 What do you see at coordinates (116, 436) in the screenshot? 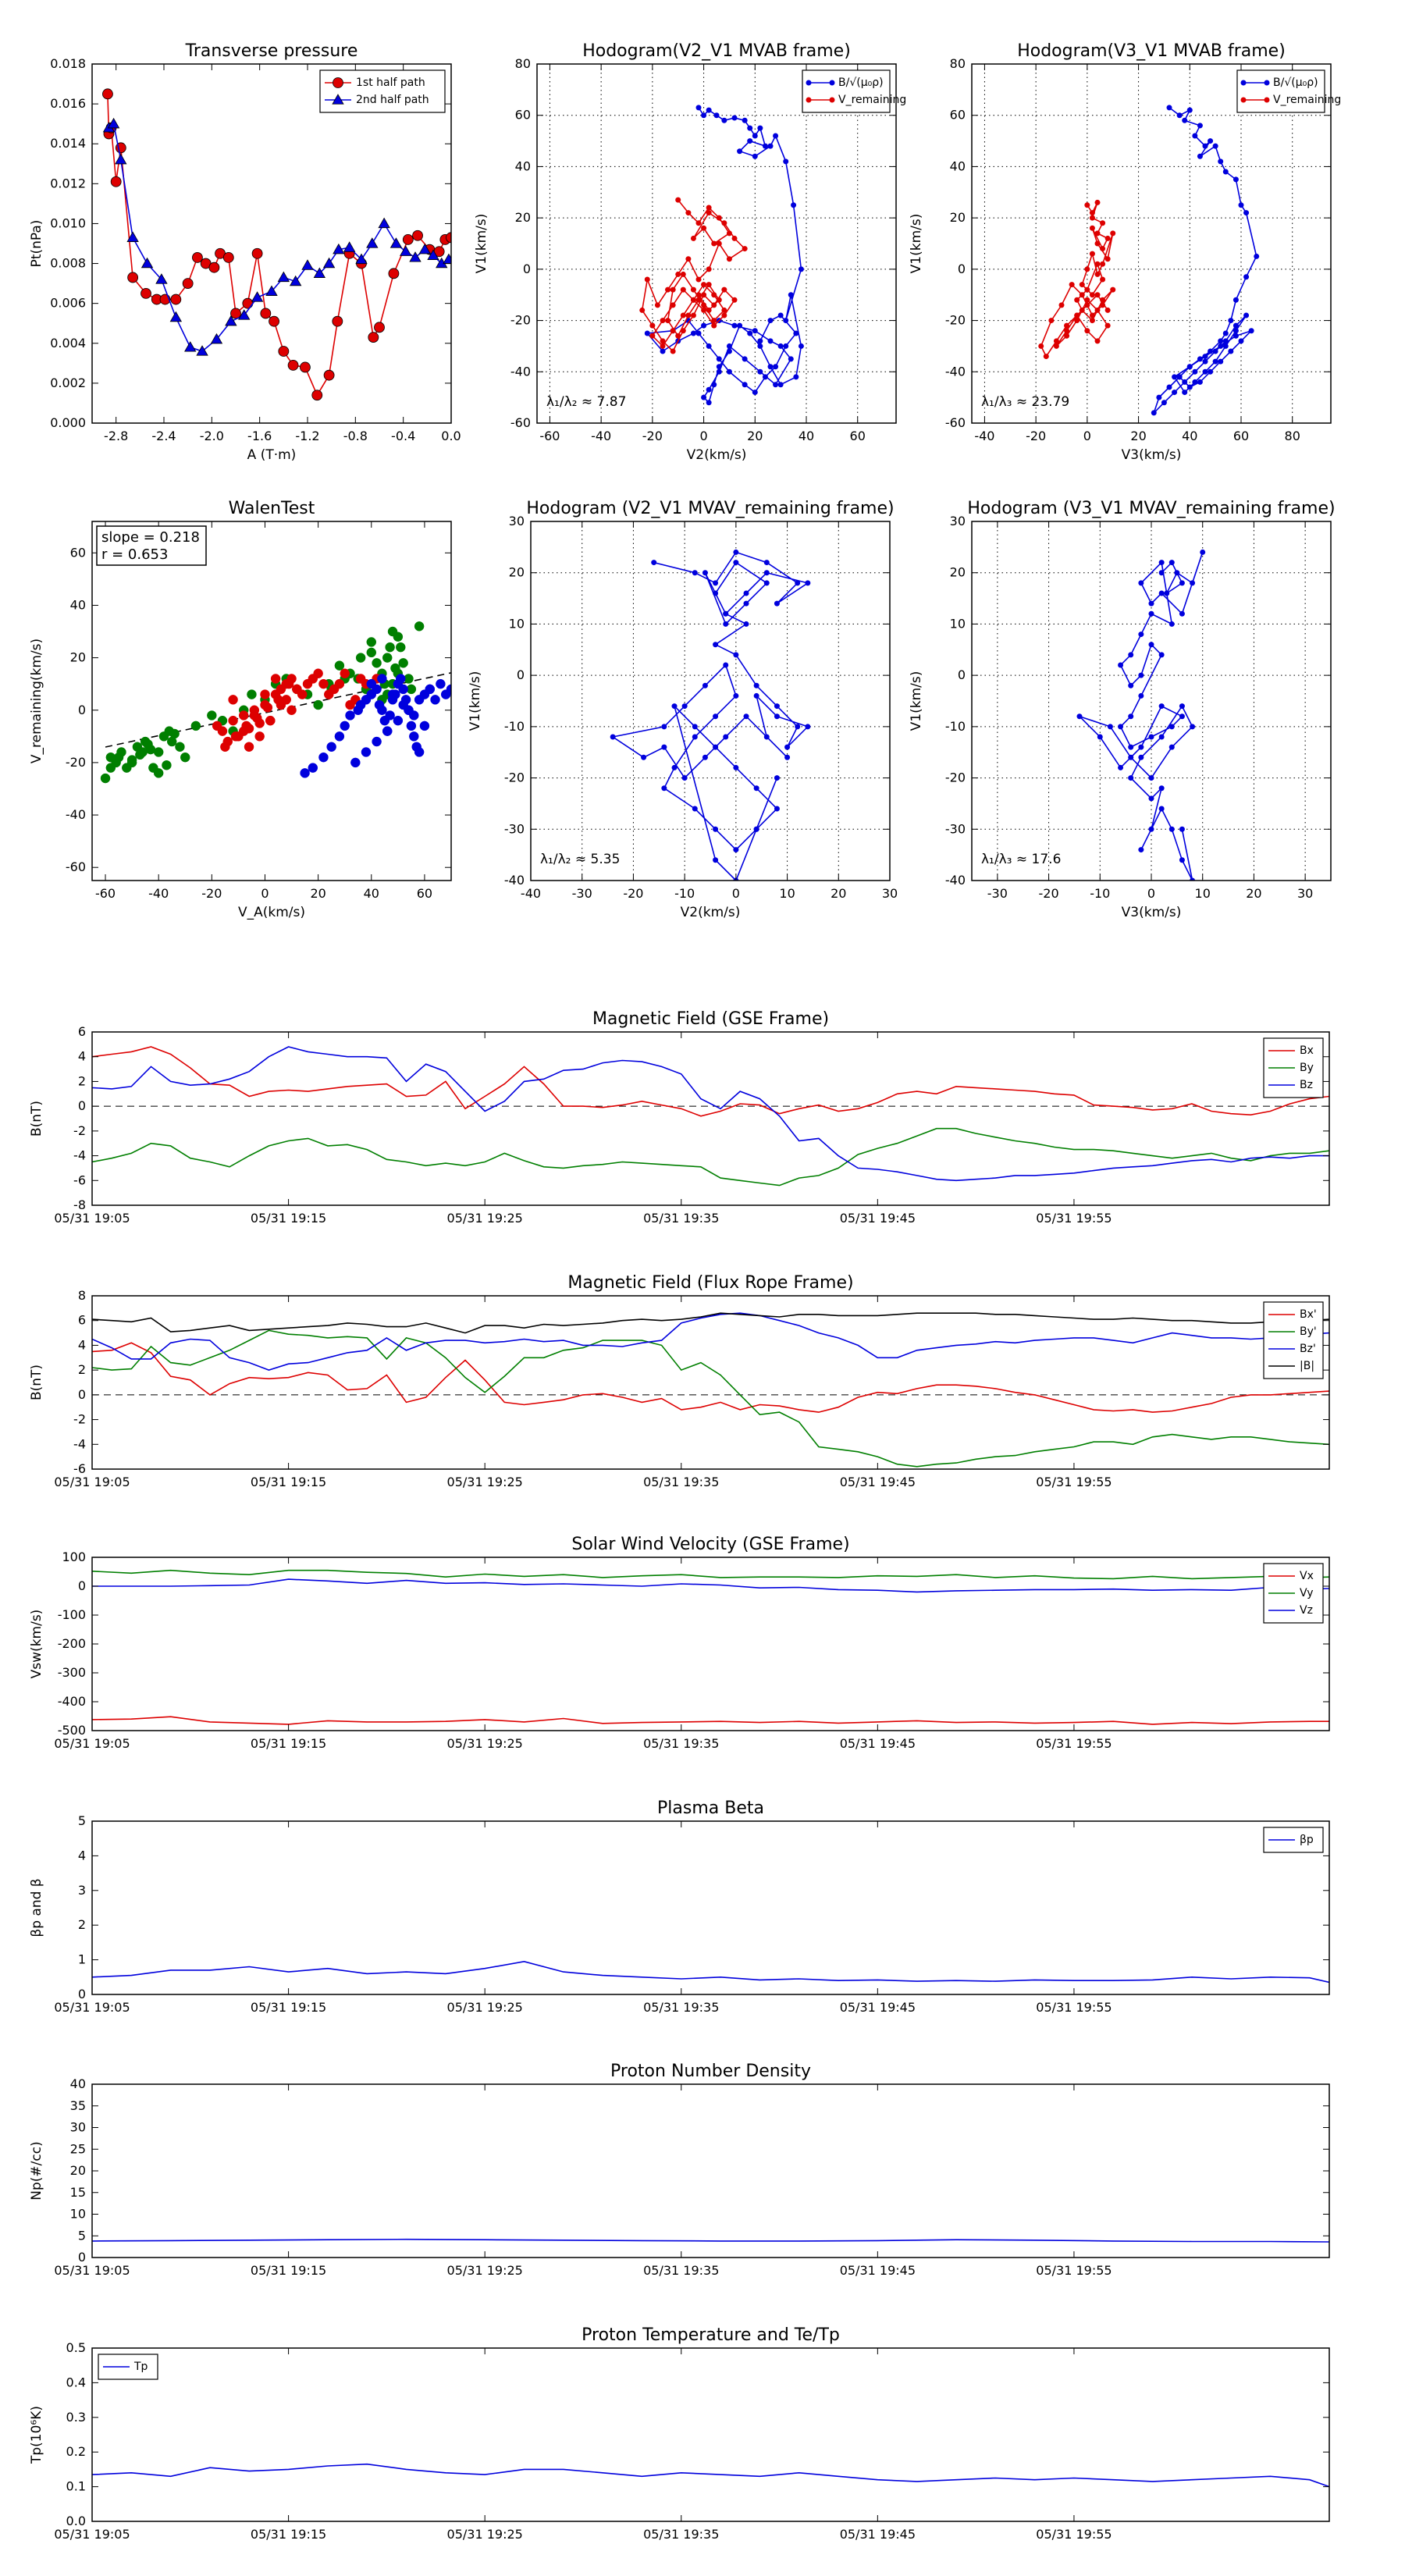
I see `x-tick-label: -2.8` at bounding box center [116, 436].